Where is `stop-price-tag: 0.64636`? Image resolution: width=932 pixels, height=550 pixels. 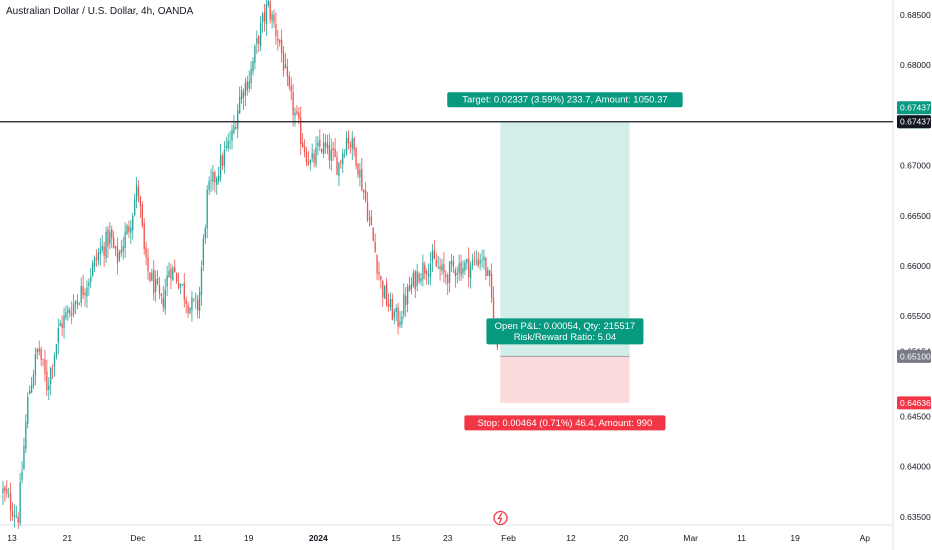
stop-price-tag: 0.64636 is located at coordinates (914, 403).